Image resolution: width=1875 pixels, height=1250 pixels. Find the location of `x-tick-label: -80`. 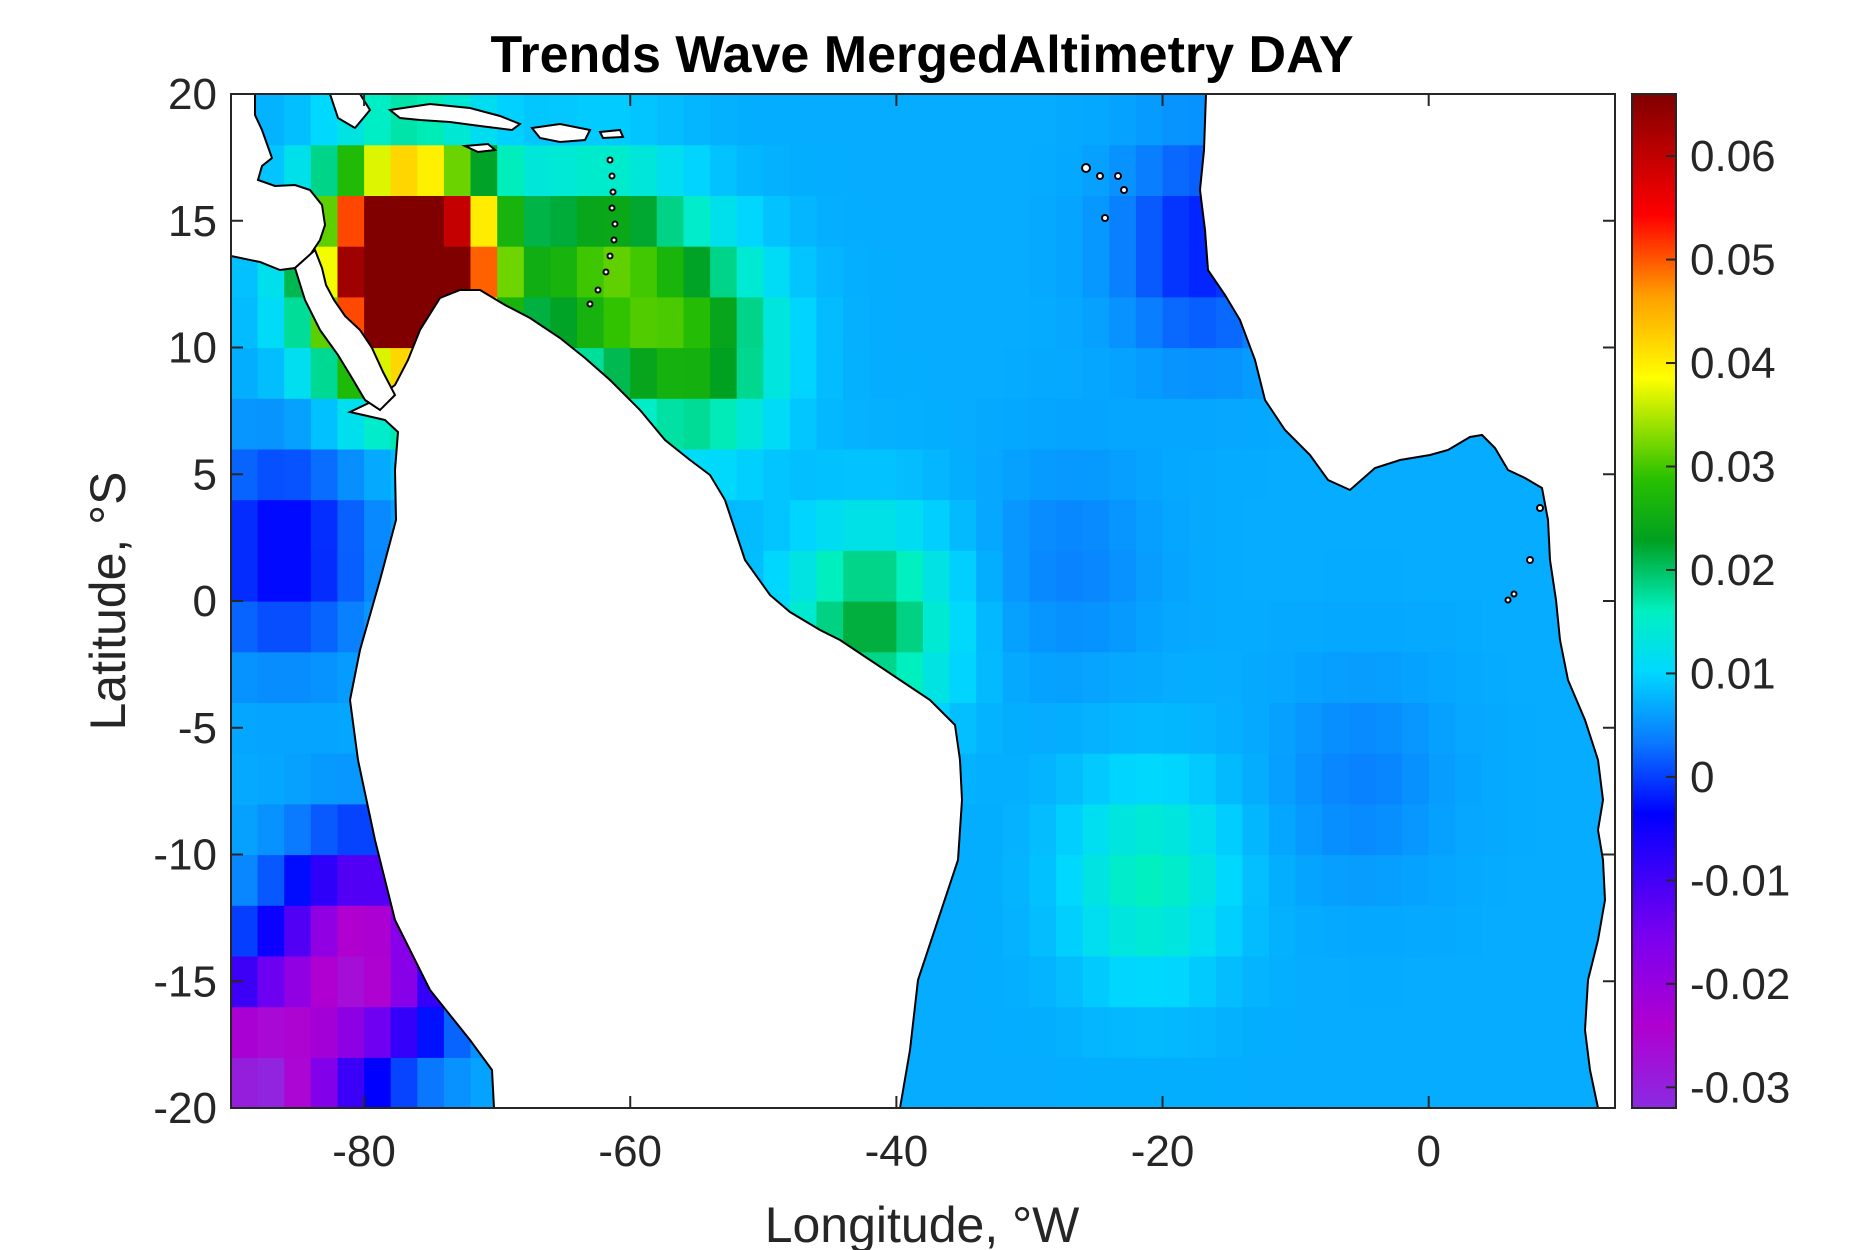

x-tick-label: -80 is located at coordinates (364, 1151).